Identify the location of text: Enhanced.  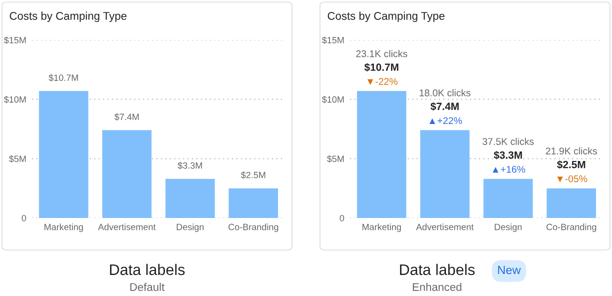
(437, 286).